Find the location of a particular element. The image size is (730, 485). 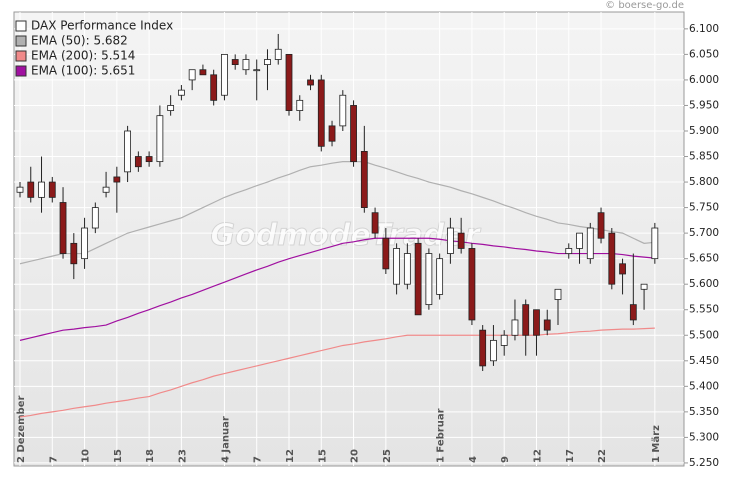

legend-label: EMA (50): 5.682 is located at coordinates (79, 41).